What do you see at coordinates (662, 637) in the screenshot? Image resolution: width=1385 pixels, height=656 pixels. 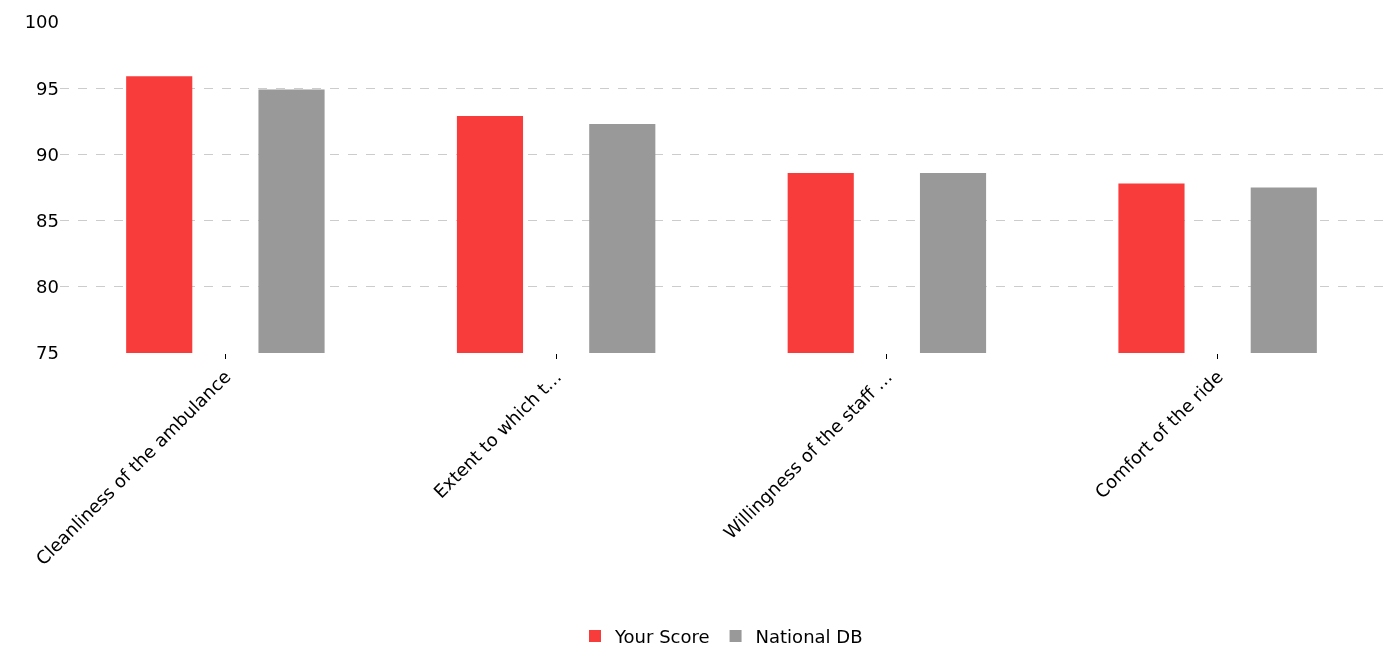 I see `legend-label: Your Score` at bounding box center [662, 637].